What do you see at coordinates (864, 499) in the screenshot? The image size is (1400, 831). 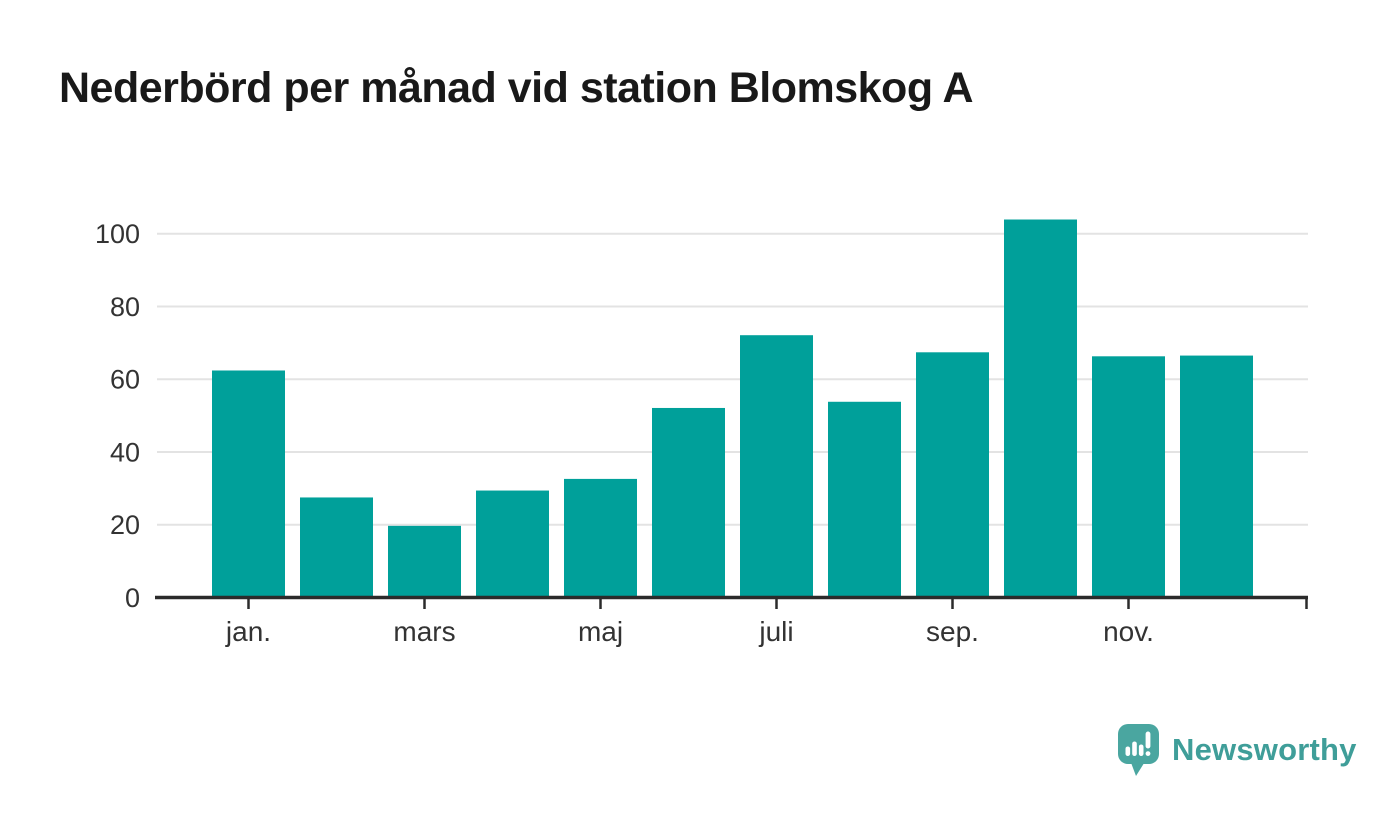 I see `bar-aug` at bounding box center [864, 499].